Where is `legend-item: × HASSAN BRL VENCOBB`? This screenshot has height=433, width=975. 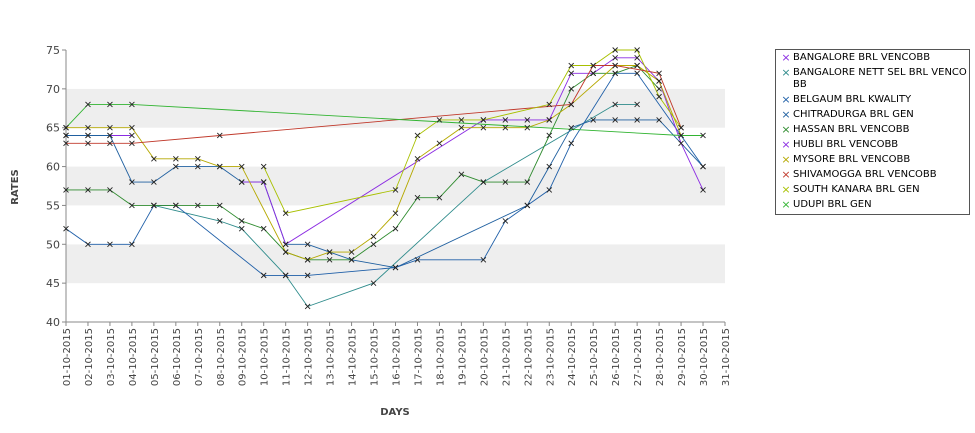
legend-item: × HASSAN BRL VENCOBB is located at coordinates (873, 130).